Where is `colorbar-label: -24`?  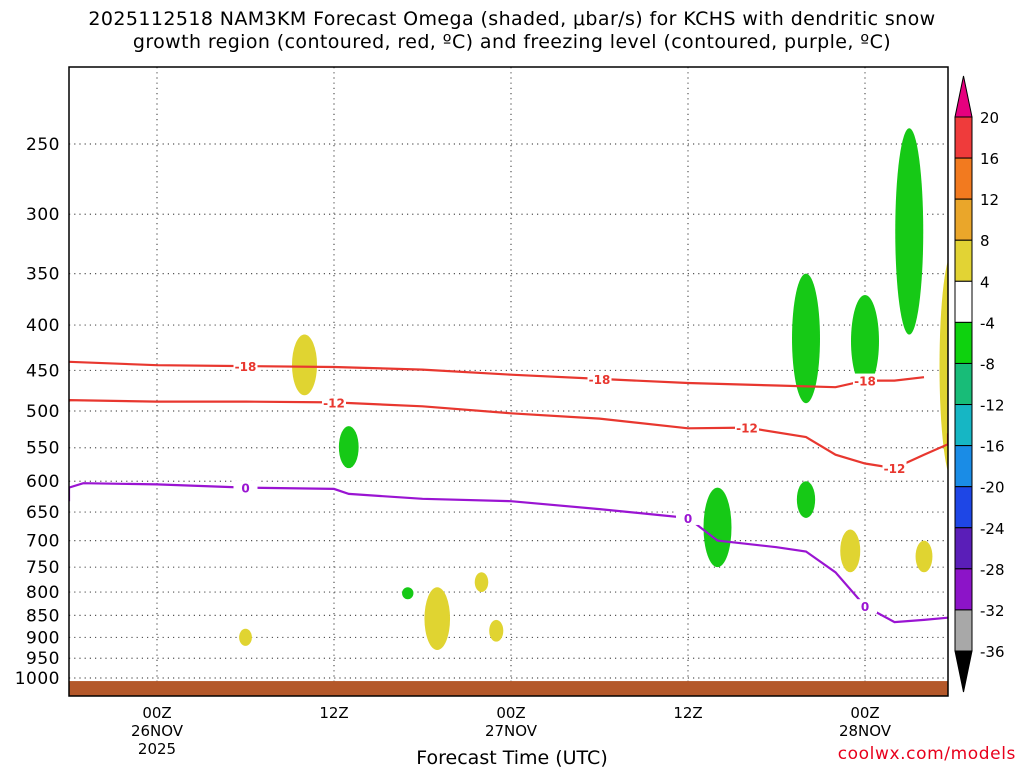
colorbar-label: -24 is located at coordinates (992, 529).